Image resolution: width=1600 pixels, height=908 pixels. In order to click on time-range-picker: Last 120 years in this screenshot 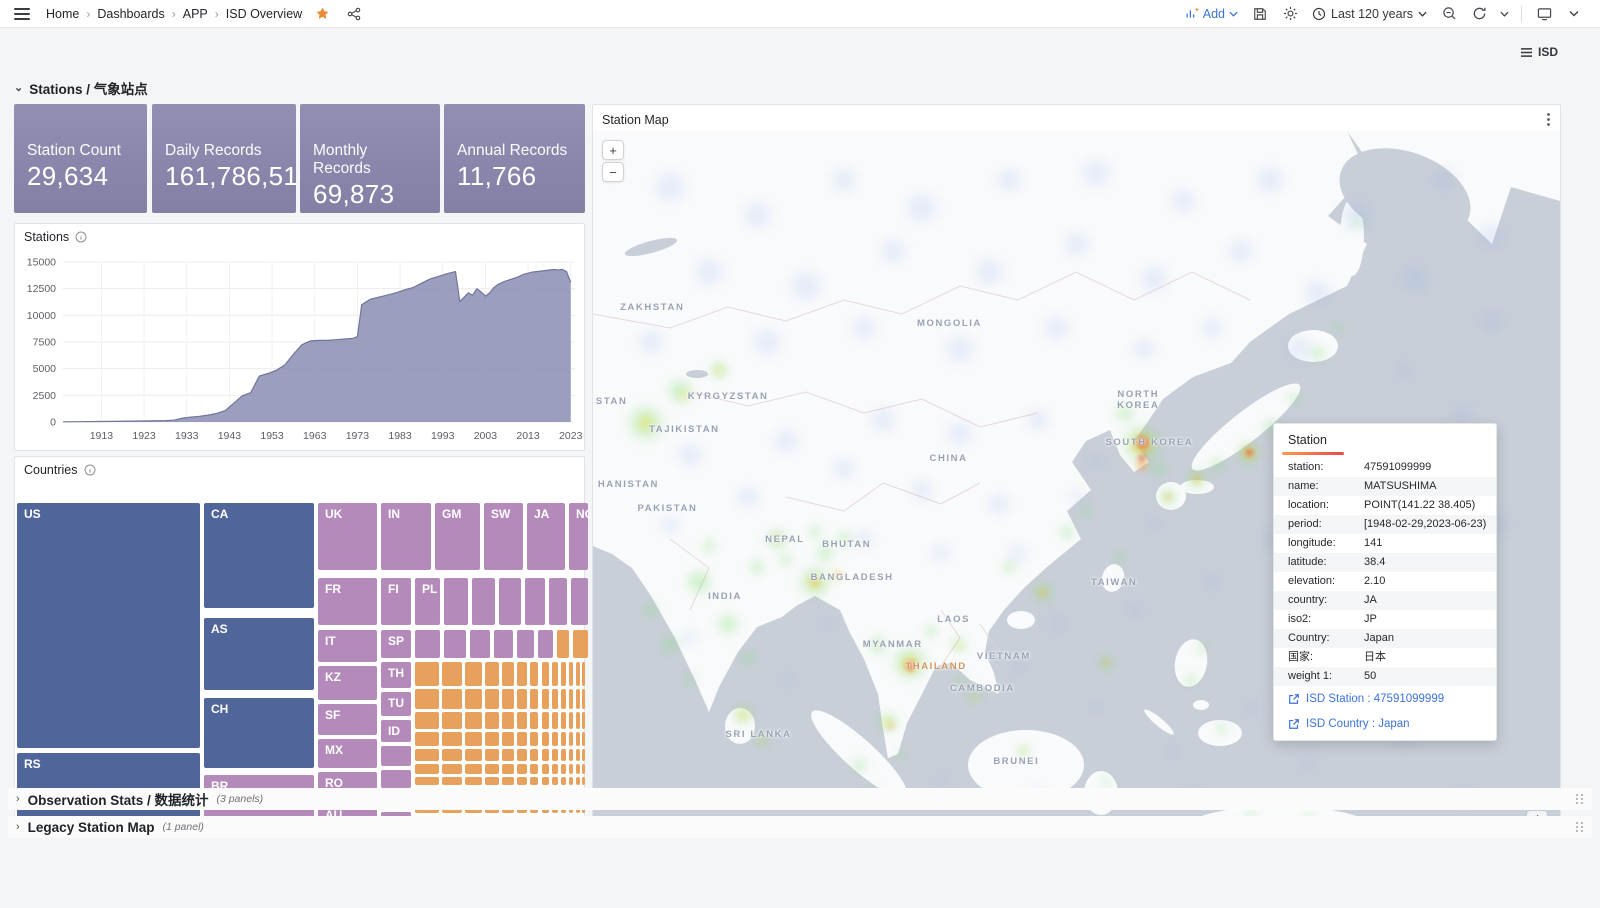, I will do `click(1369, 14)`.